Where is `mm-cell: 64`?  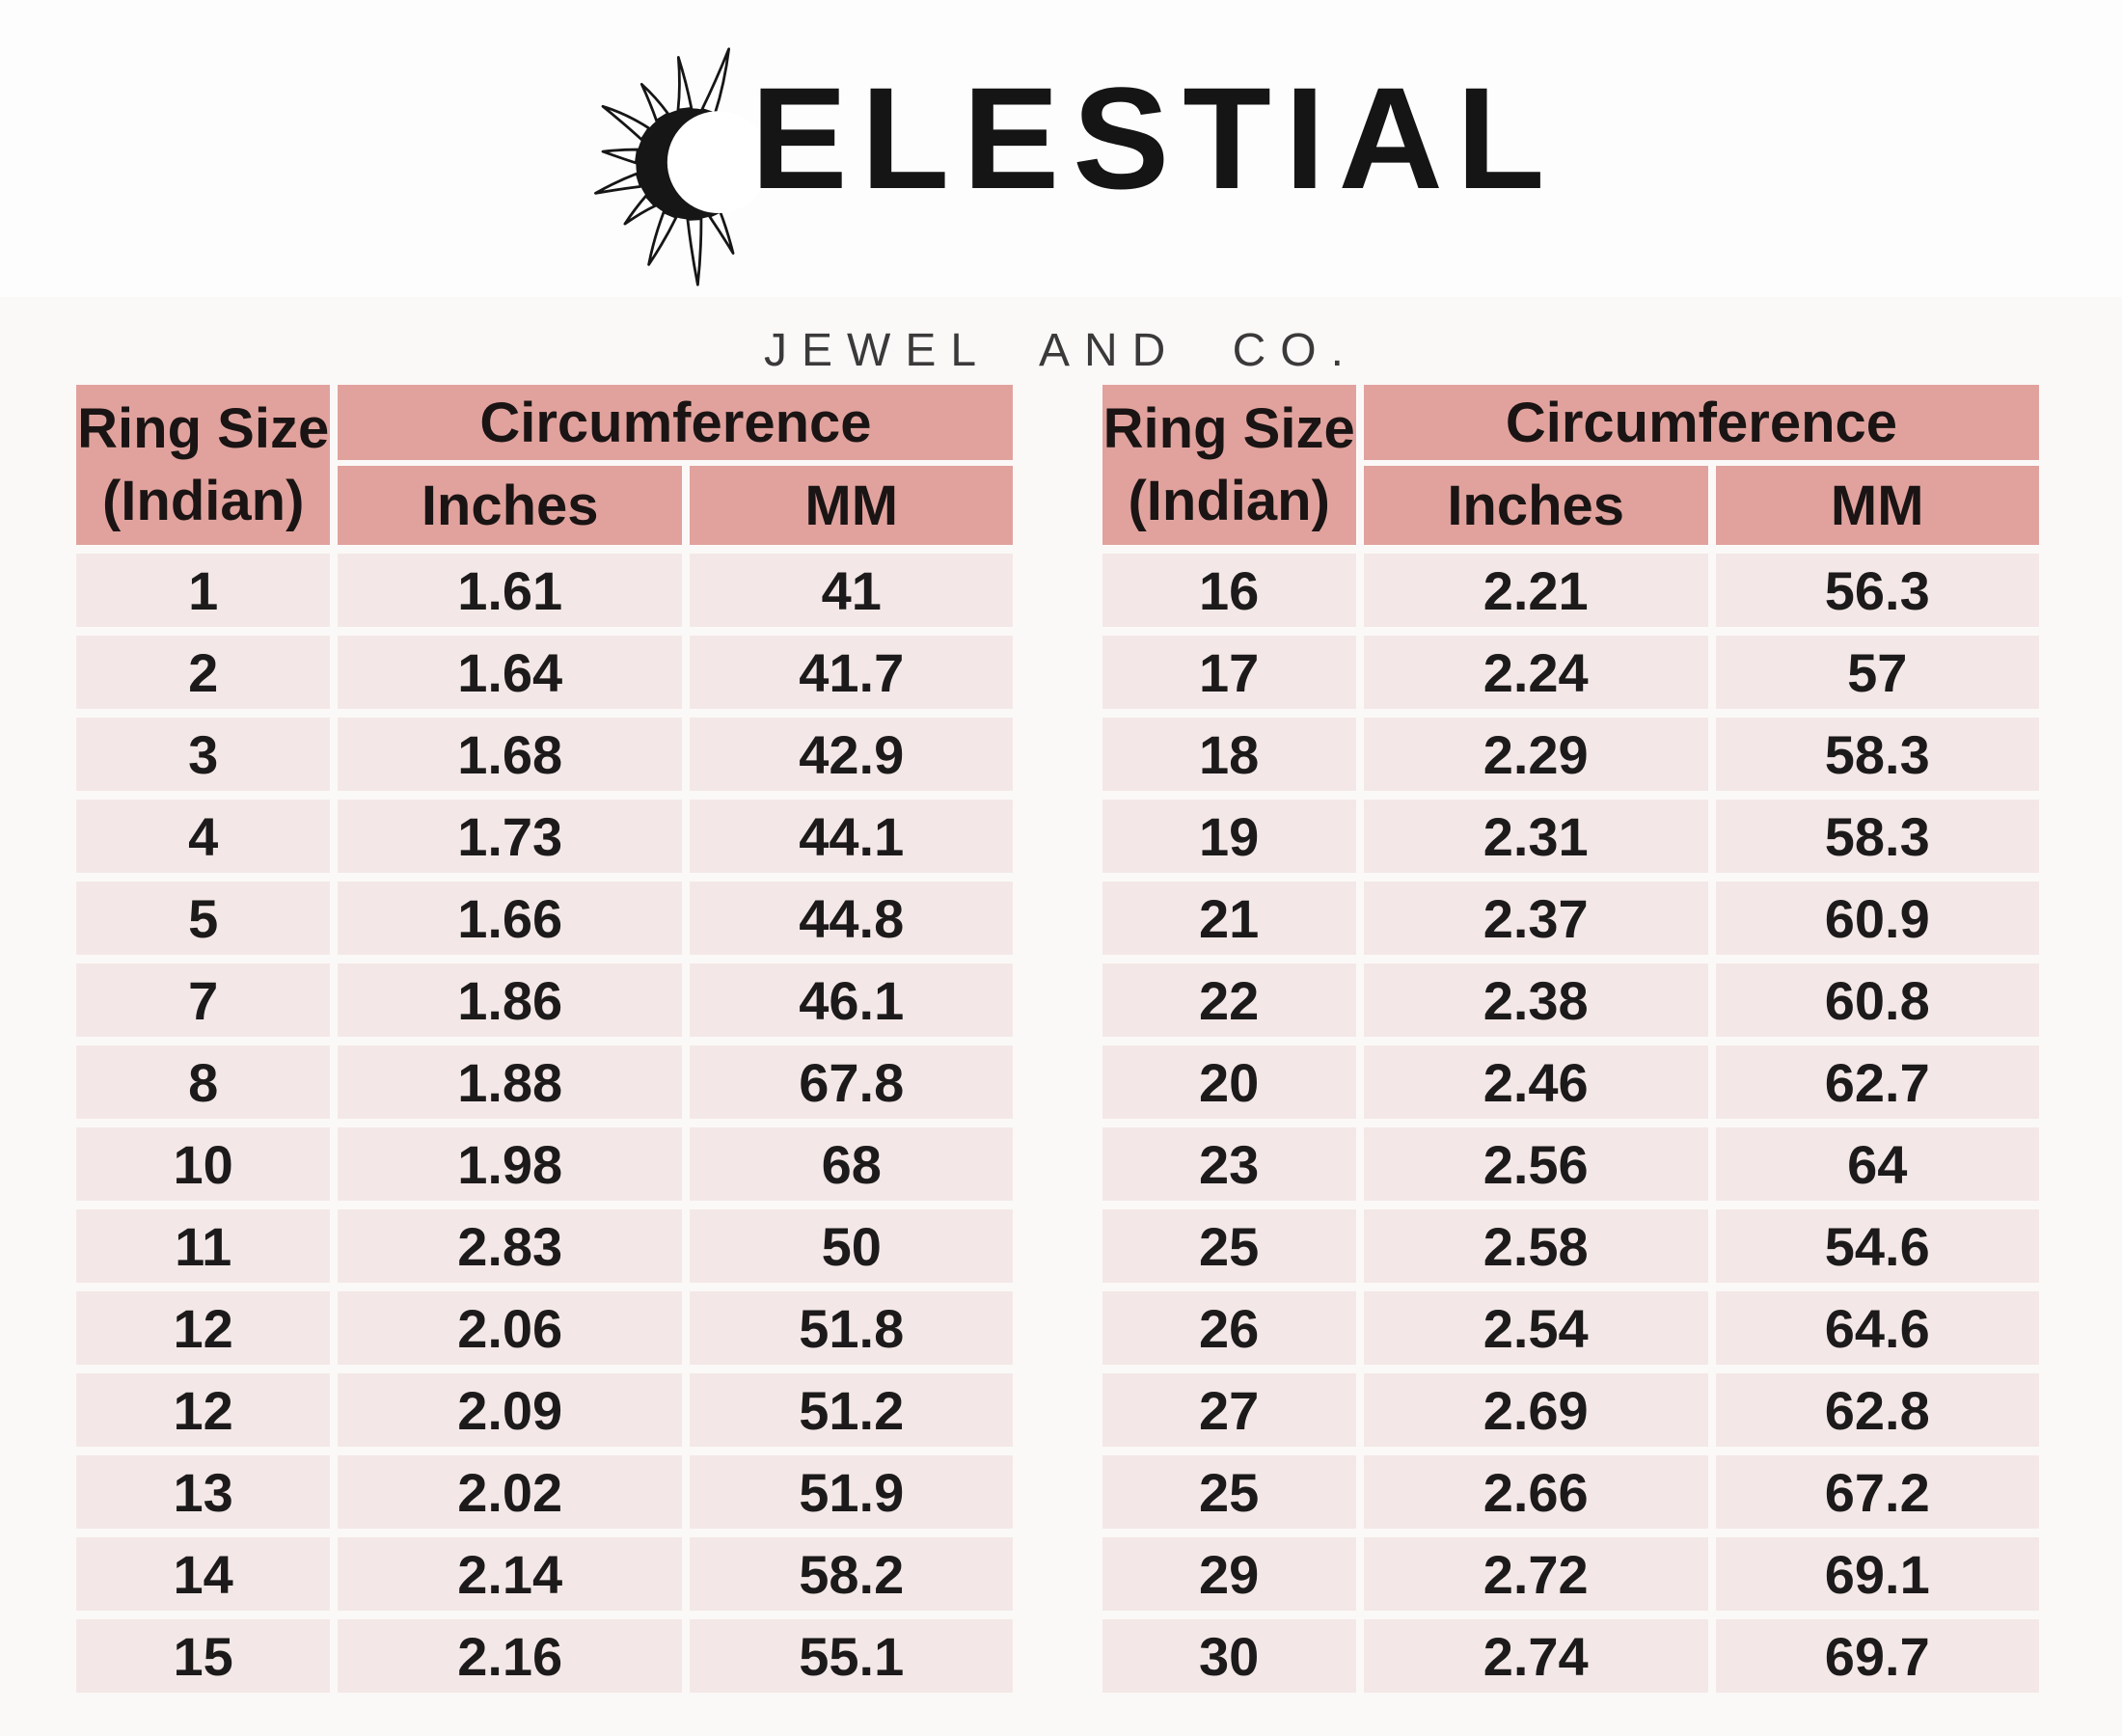
mm-cell: 64 is located at coordinates (1877, 1164).